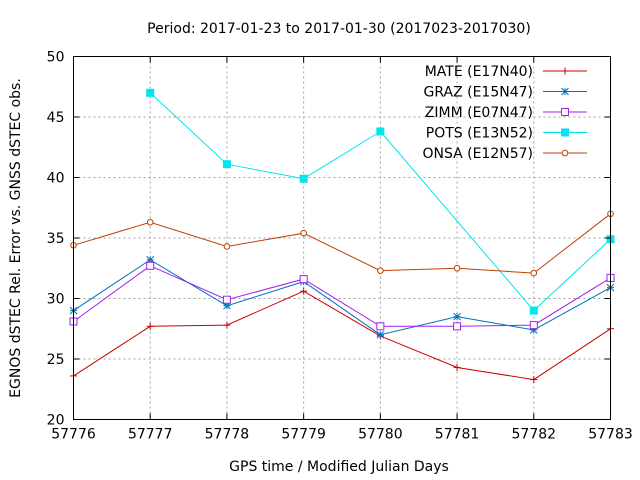 The width and height of the screenshot is (640, 480). Describe the element at coordinates (479, 72) in the screenshot. I see `legend-label: MATE (E17N40)` at that location.